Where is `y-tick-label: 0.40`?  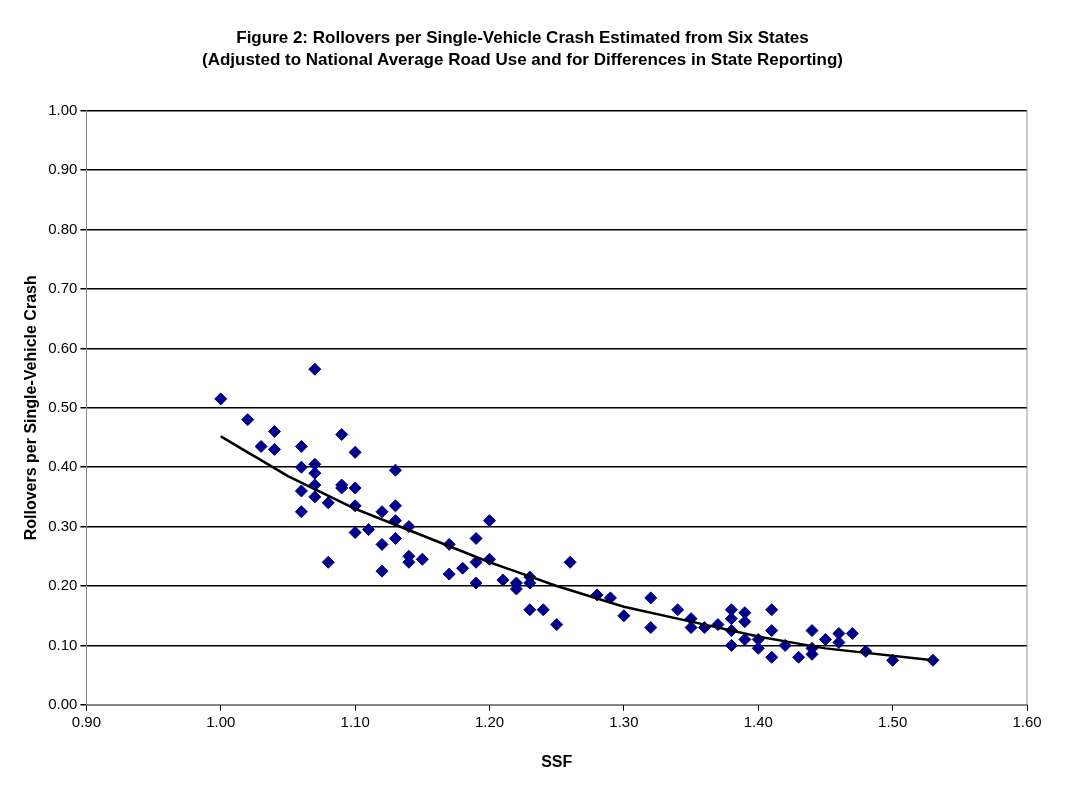 y-tick-label: 0.40 is located at coordinates (63, 466).